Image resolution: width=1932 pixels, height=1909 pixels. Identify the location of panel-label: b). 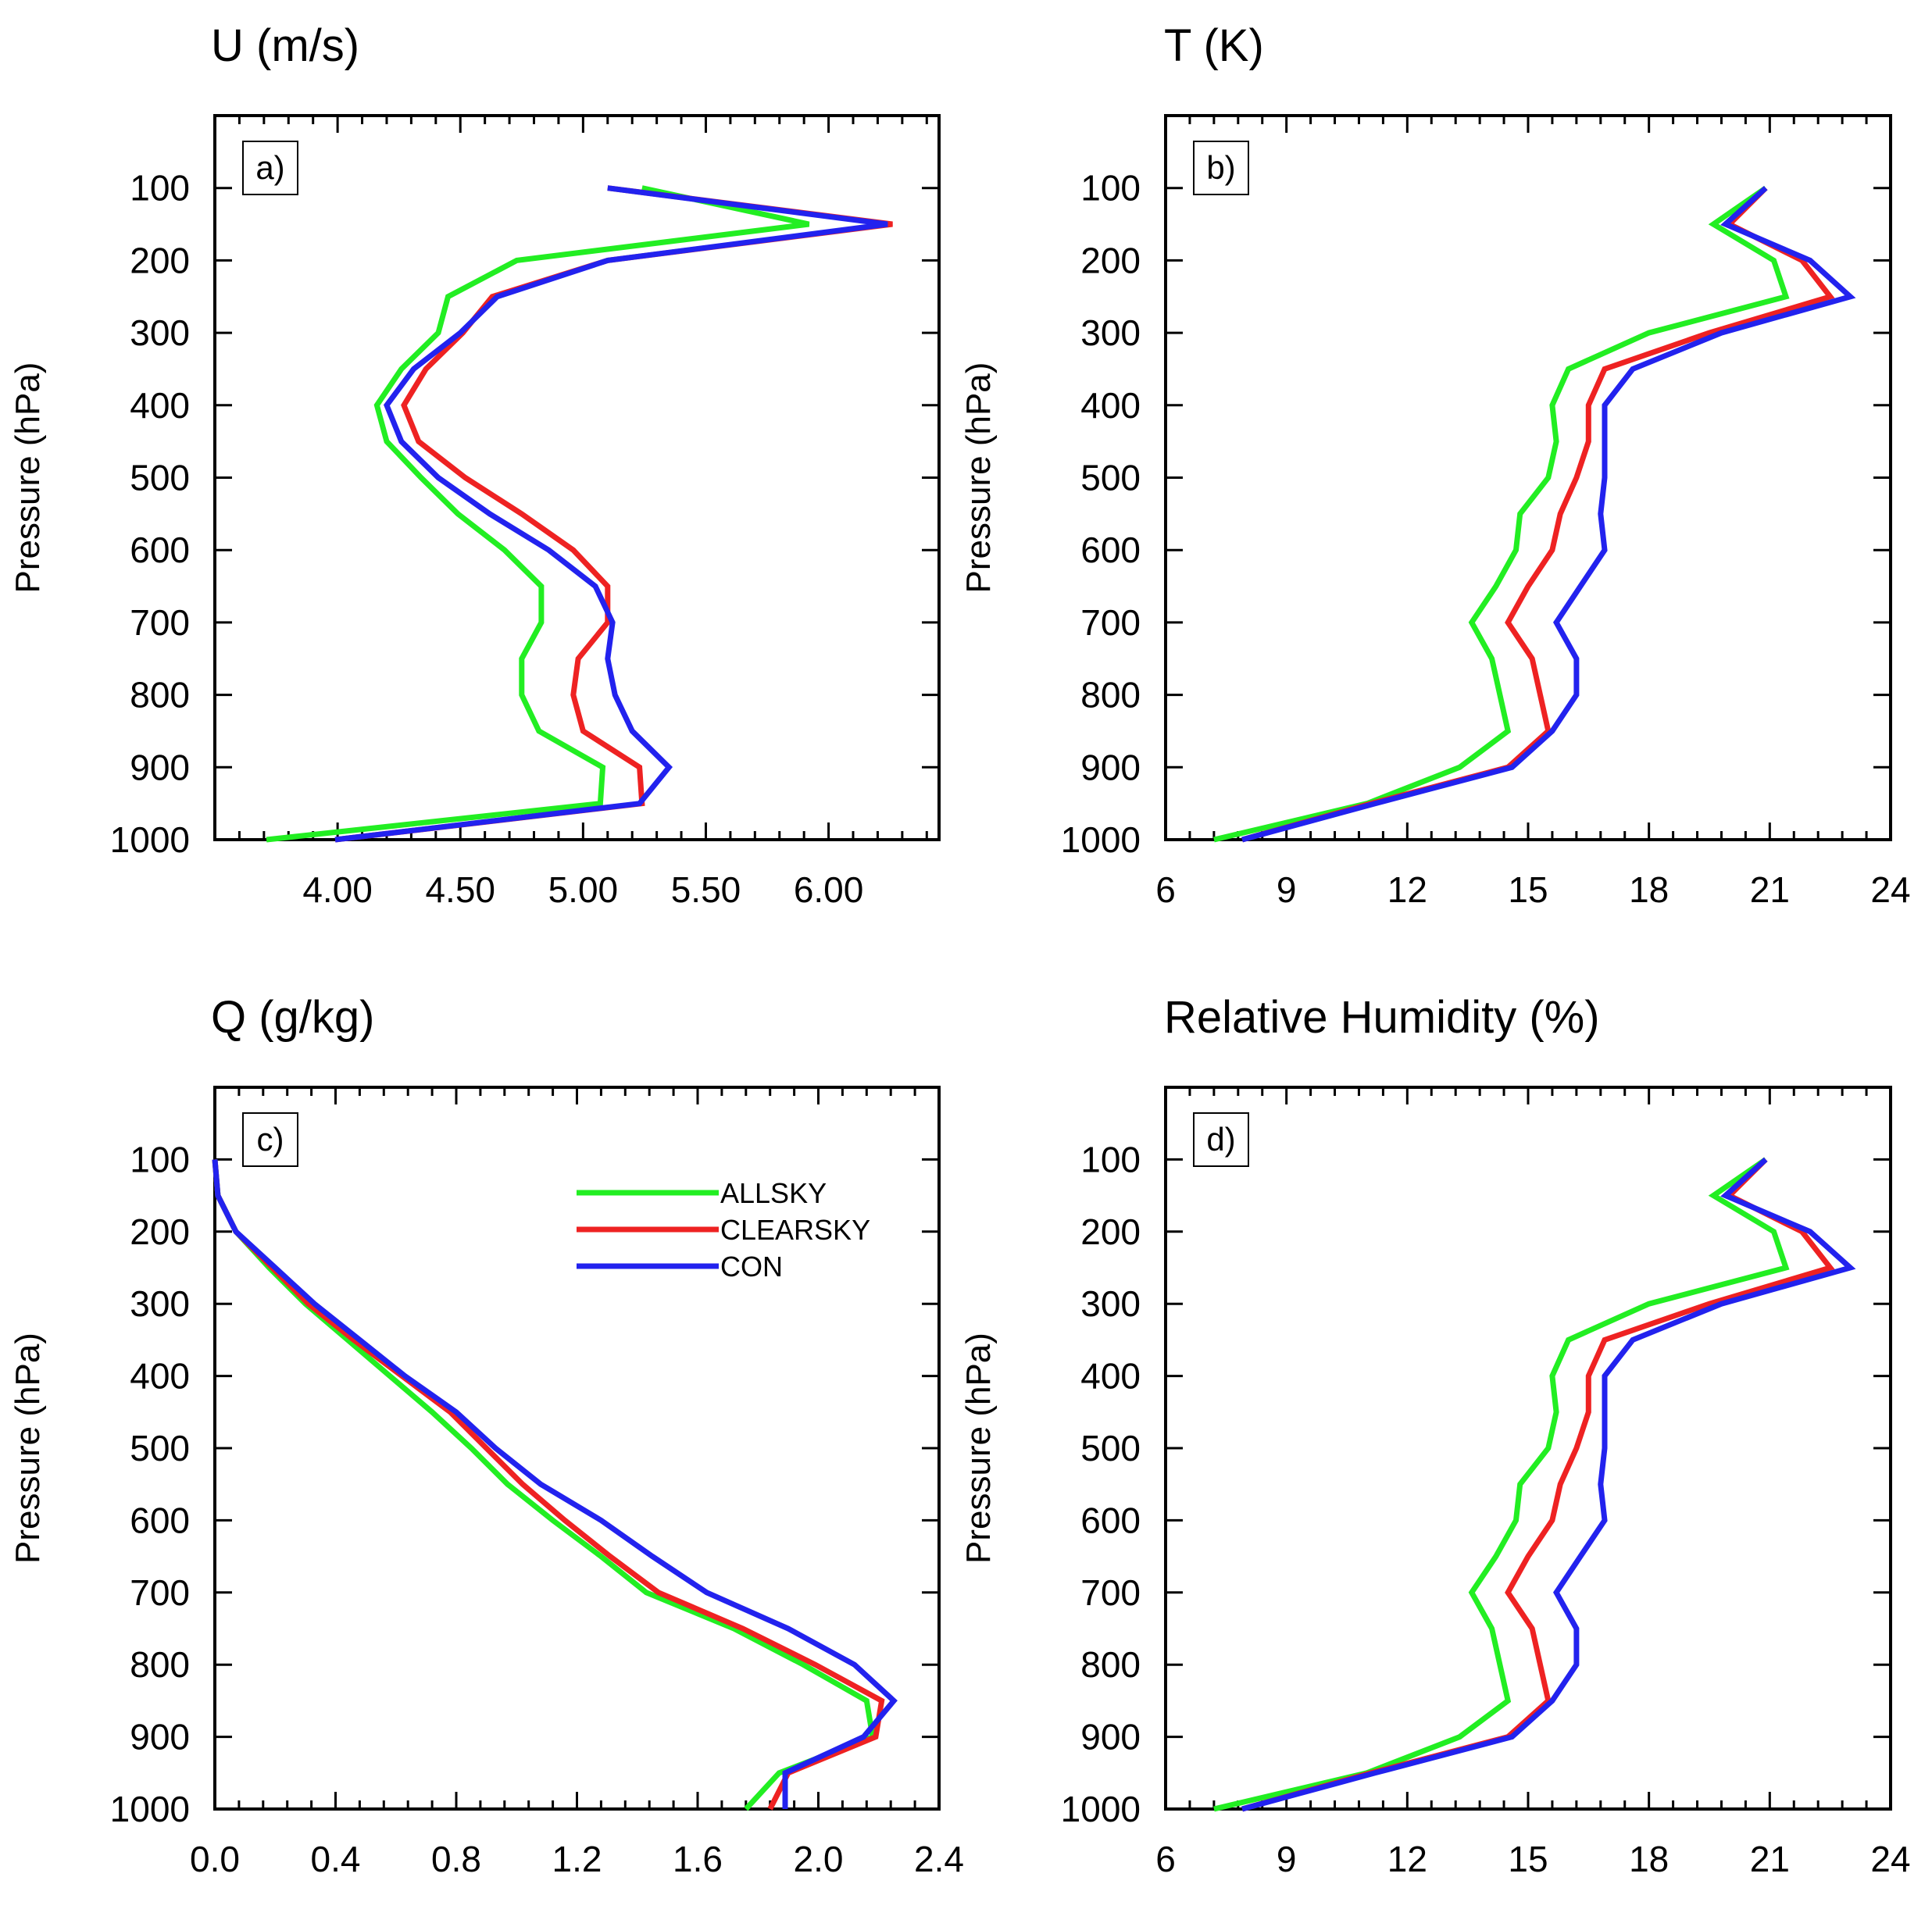
(1220, 167).